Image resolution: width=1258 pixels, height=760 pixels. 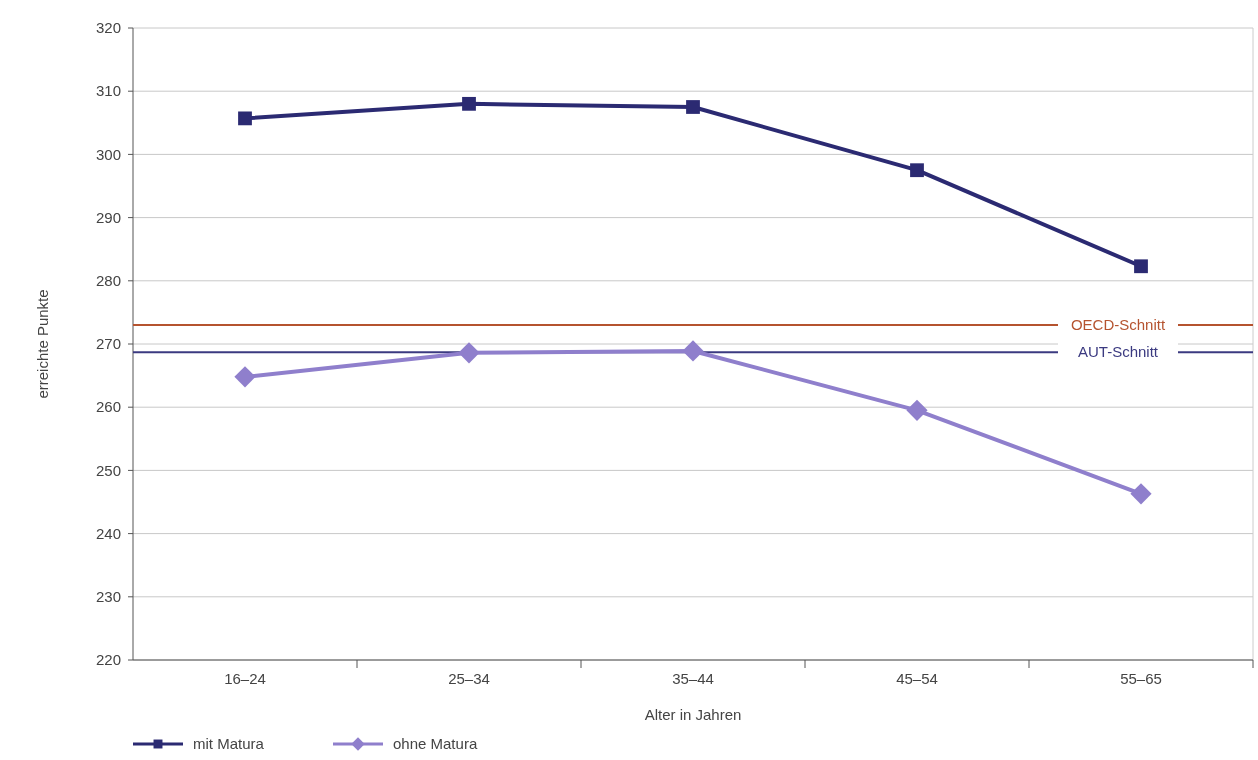 I want to click on y-tick-label: 220, so click(x=108, y=660).